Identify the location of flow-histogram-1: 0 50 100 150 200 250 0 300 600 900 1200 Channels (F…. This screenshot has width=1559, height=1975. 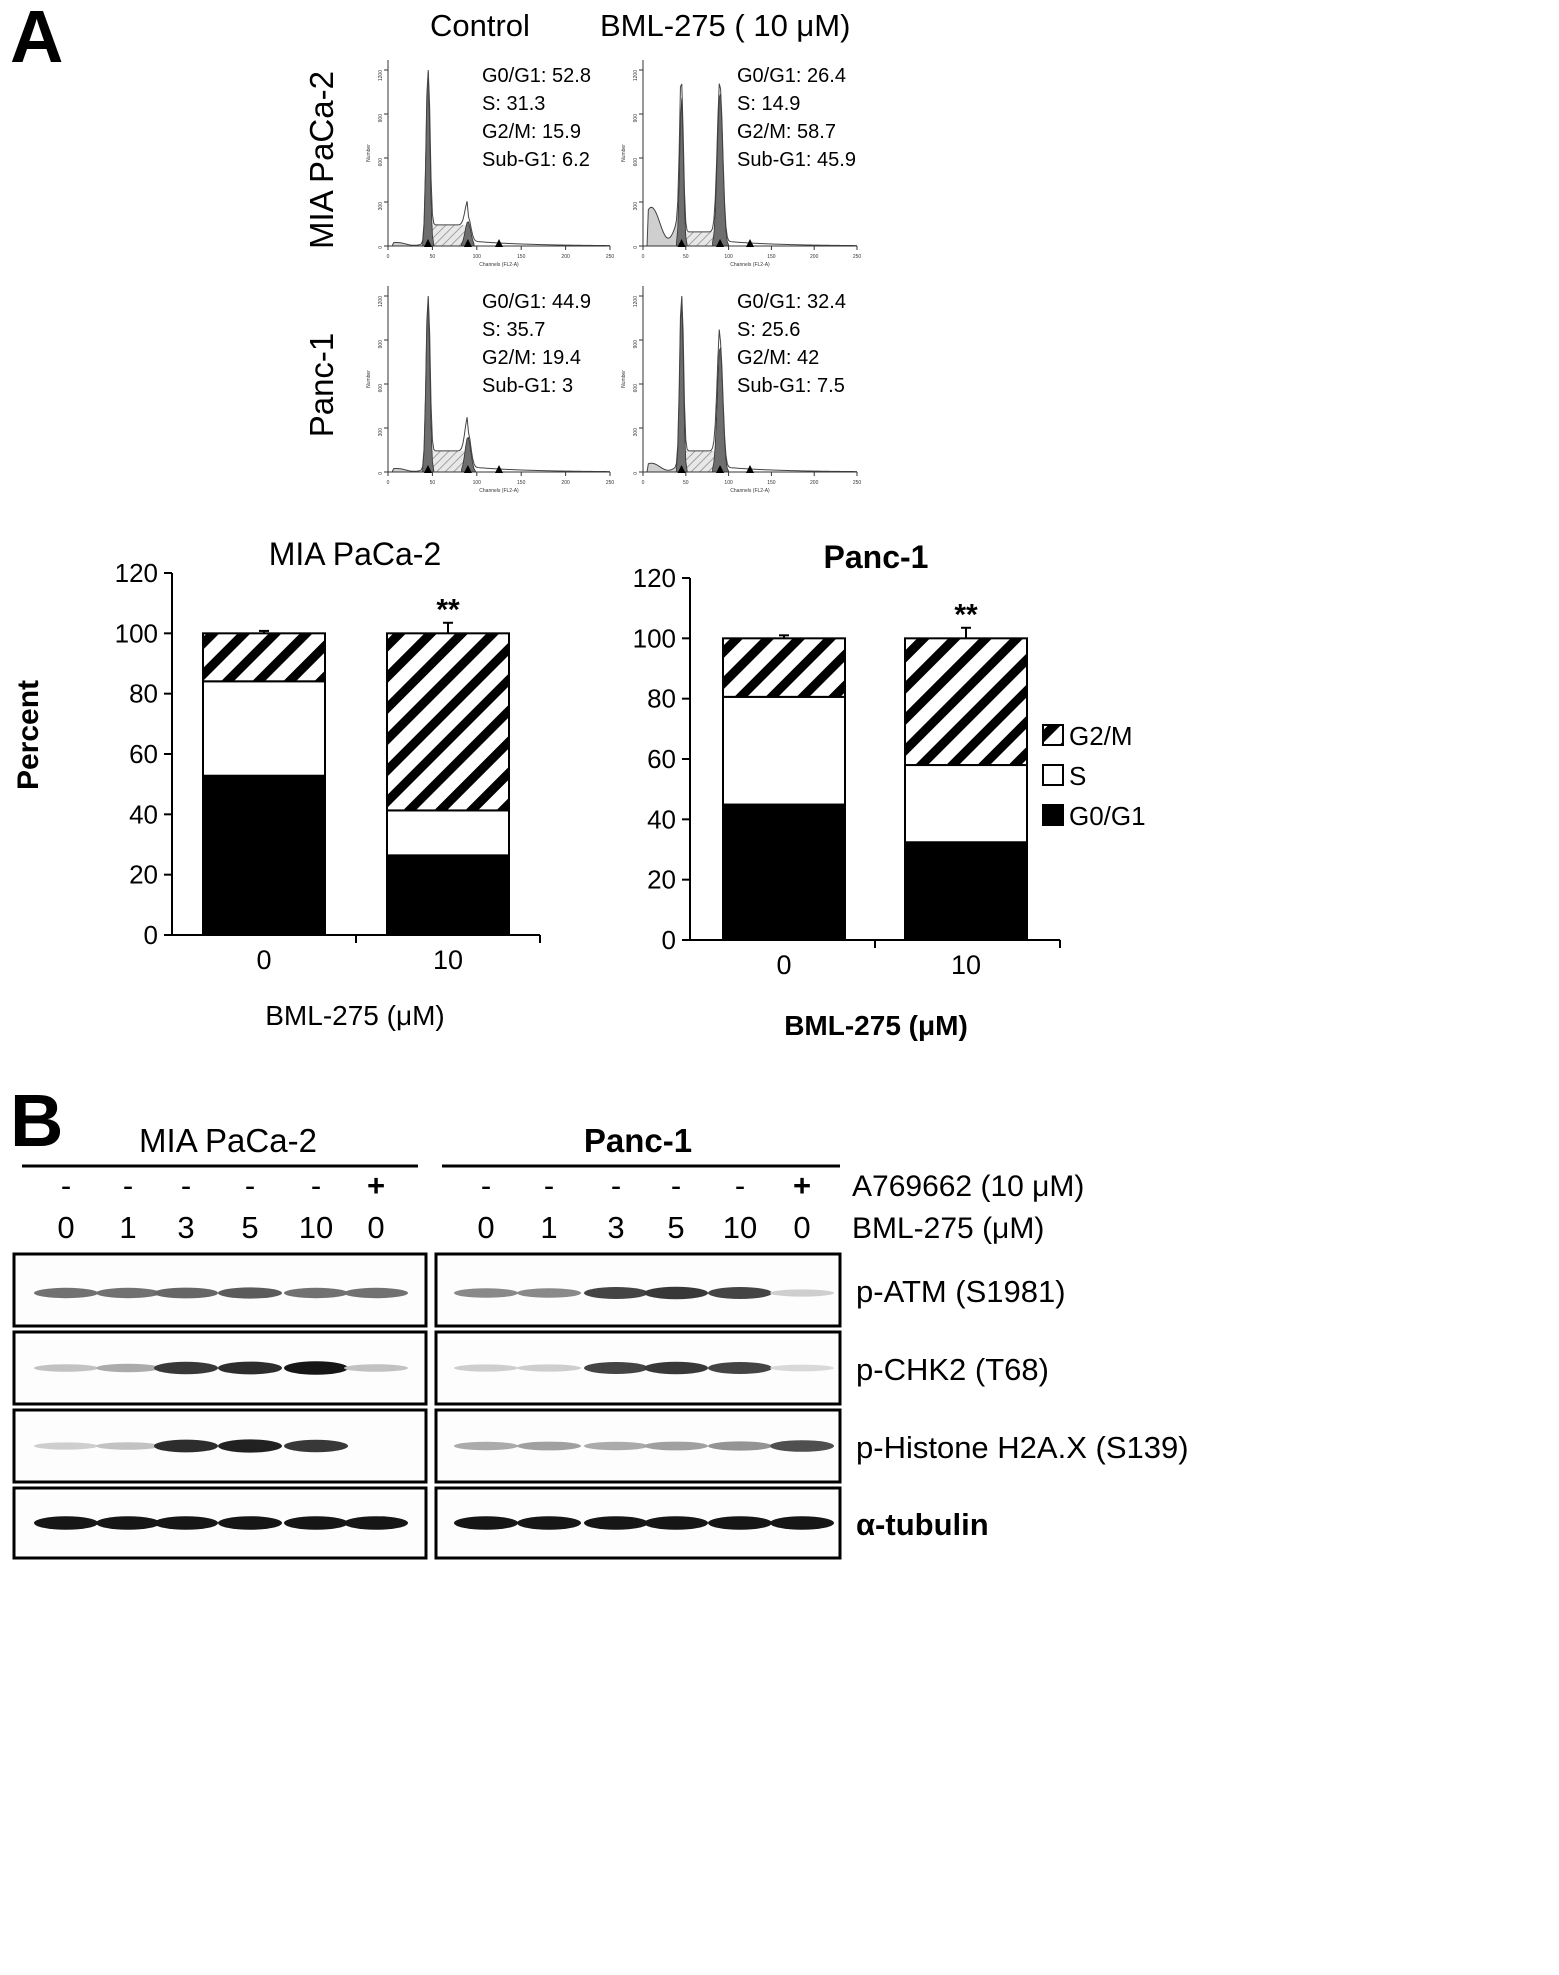
(741, 164).